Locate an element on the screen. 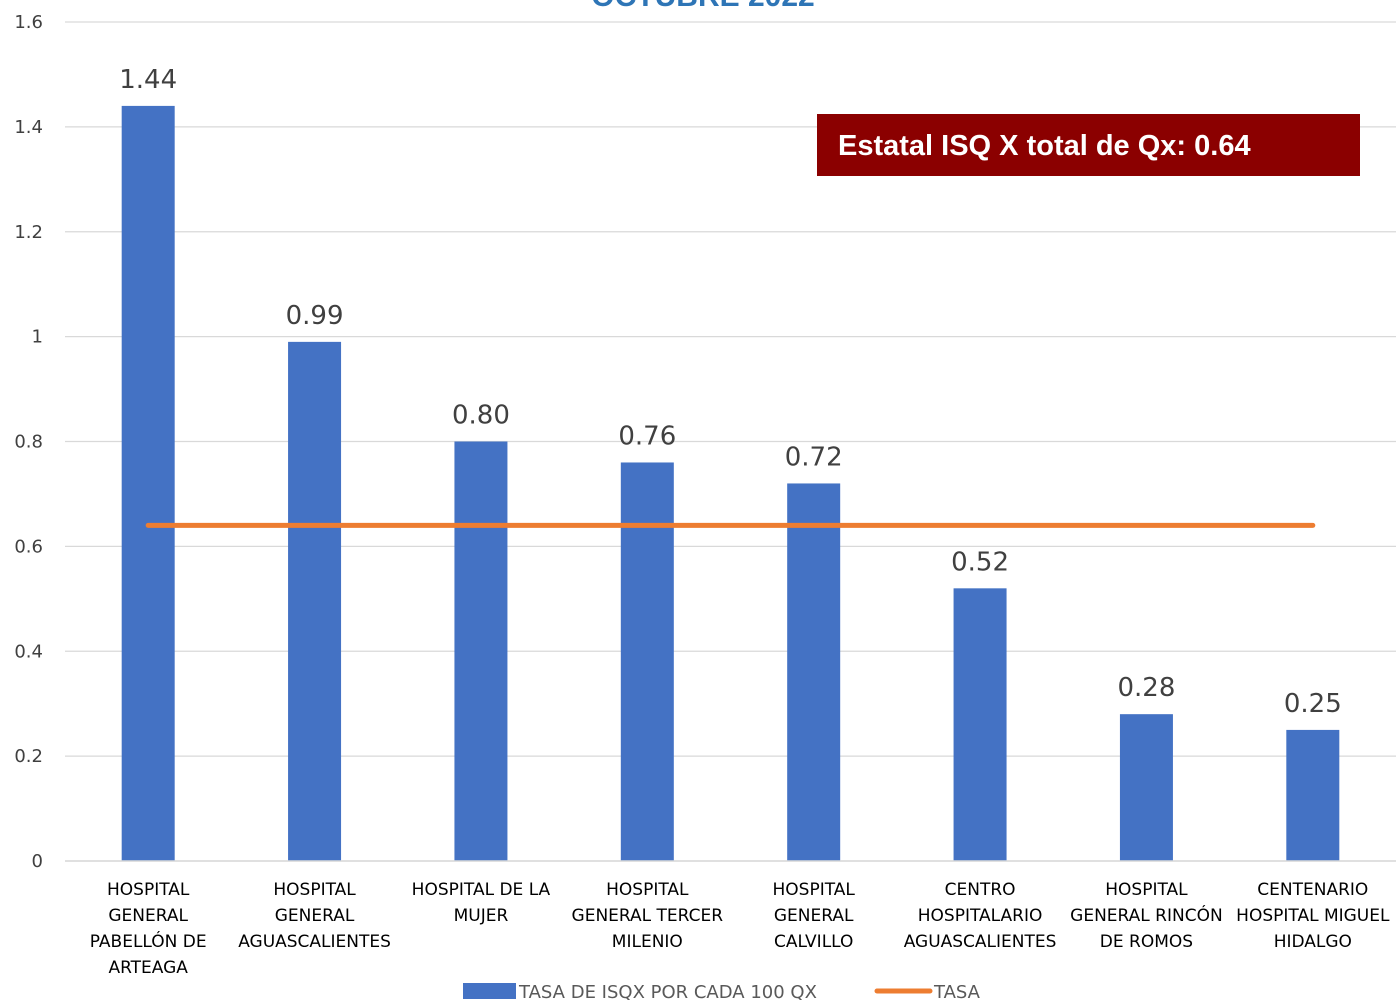 The image size is (1396, 1000). x-tick-label: HOSPITAL GENERAL CALVILLO is located at coordinates (813, 916).